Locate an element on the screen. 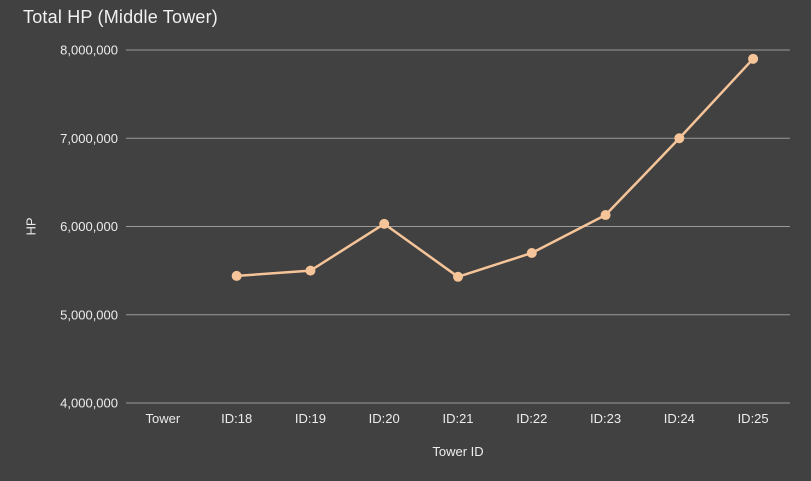  y-tick-label: 6,000,000 is located at coordinates (89, 226).